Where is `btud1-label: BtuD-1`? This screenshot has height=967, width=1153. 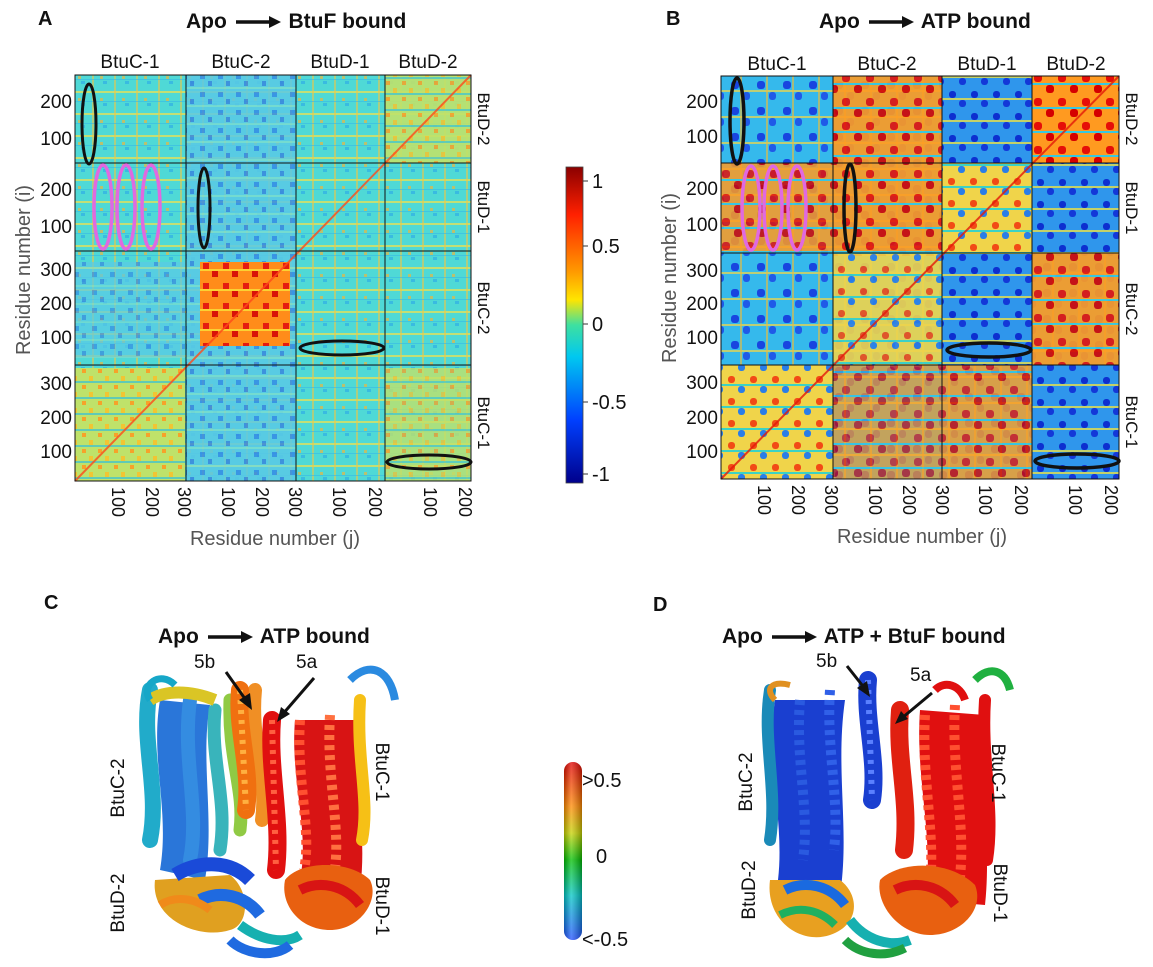
btud1-label: BtuD-1 is located at coordinates (381, 905).